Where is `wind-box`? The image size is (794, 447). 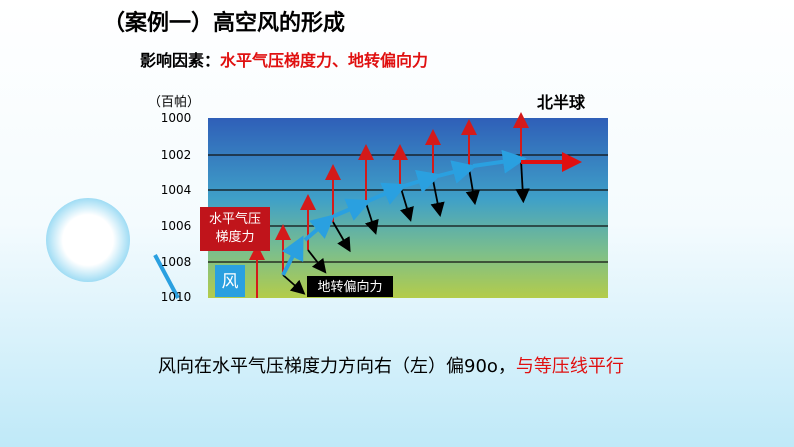
wind-box is located at coordinates (230, 281).